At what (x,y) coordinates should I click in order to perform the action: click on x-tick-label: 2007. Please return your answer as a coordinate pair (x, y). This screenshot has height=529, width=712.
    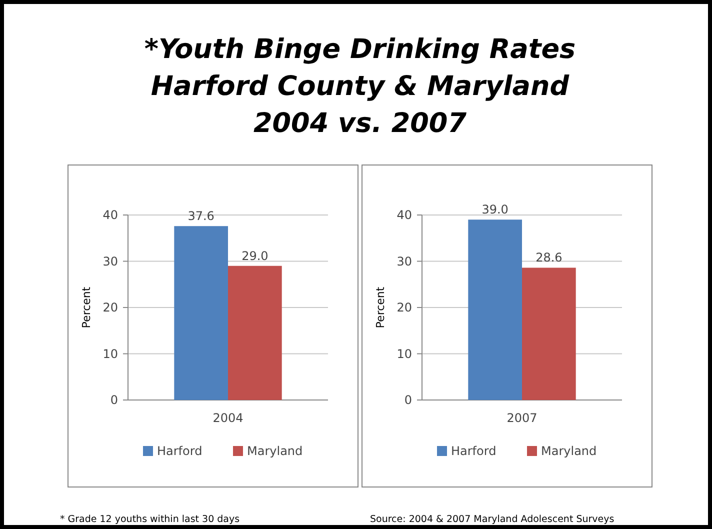
    Looking at the image, I should click on (522, 418).